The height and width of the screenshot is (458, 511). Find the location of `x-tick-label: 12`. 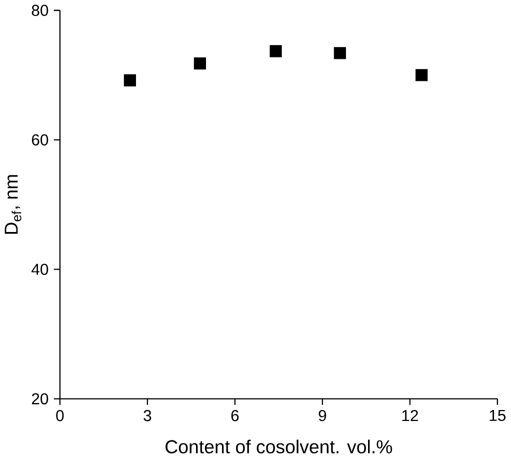

x-tick-label: 12 is located at coordinates (410, 415).